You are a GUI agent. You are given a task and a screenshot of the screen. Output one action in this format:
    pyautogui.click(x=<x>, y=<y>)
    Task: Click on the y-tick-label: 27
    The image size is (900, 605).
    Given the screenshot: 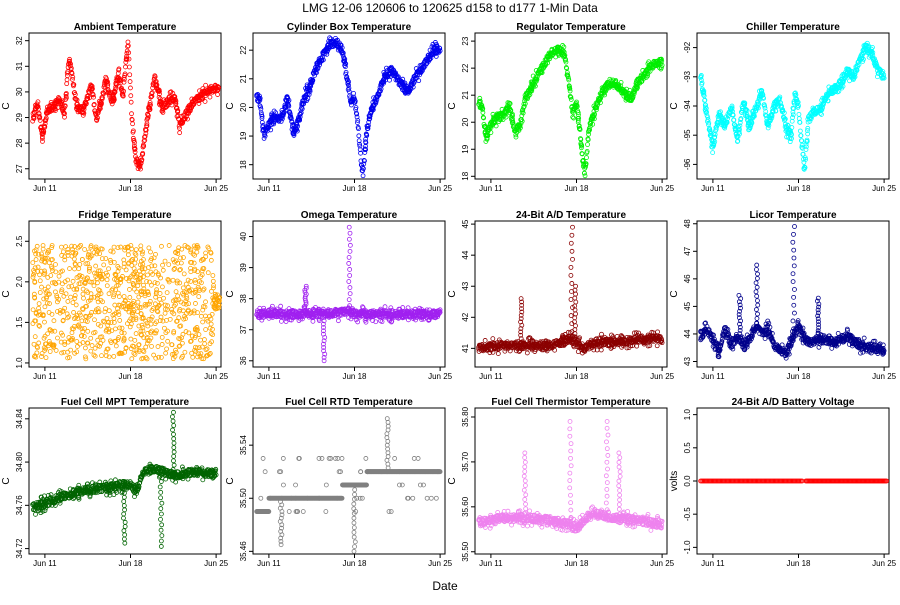 What is the action you would take?
    pyautogui.click(x=19, y=168)
    